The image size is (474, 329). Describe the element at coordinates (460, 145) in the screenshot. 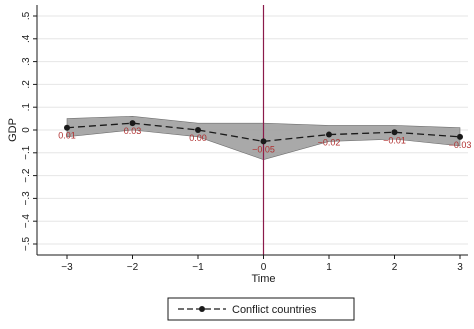

I see `data-label: −0.03` at that location.